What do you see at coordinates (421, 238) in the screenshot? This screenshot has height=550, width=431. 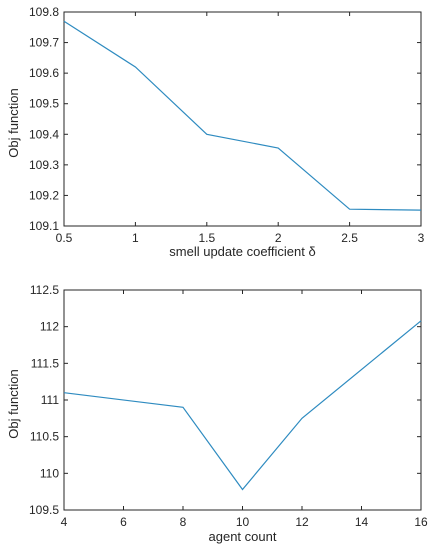 I see `x-tick-label: 3` at bounding box center [421, 238].